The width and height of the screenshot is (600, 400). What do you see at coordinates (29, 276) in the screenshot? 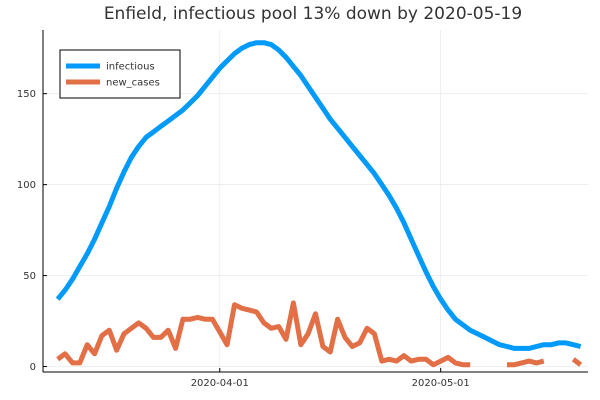
I see `y-tick-label: 50` at bounding box center [29, 276].